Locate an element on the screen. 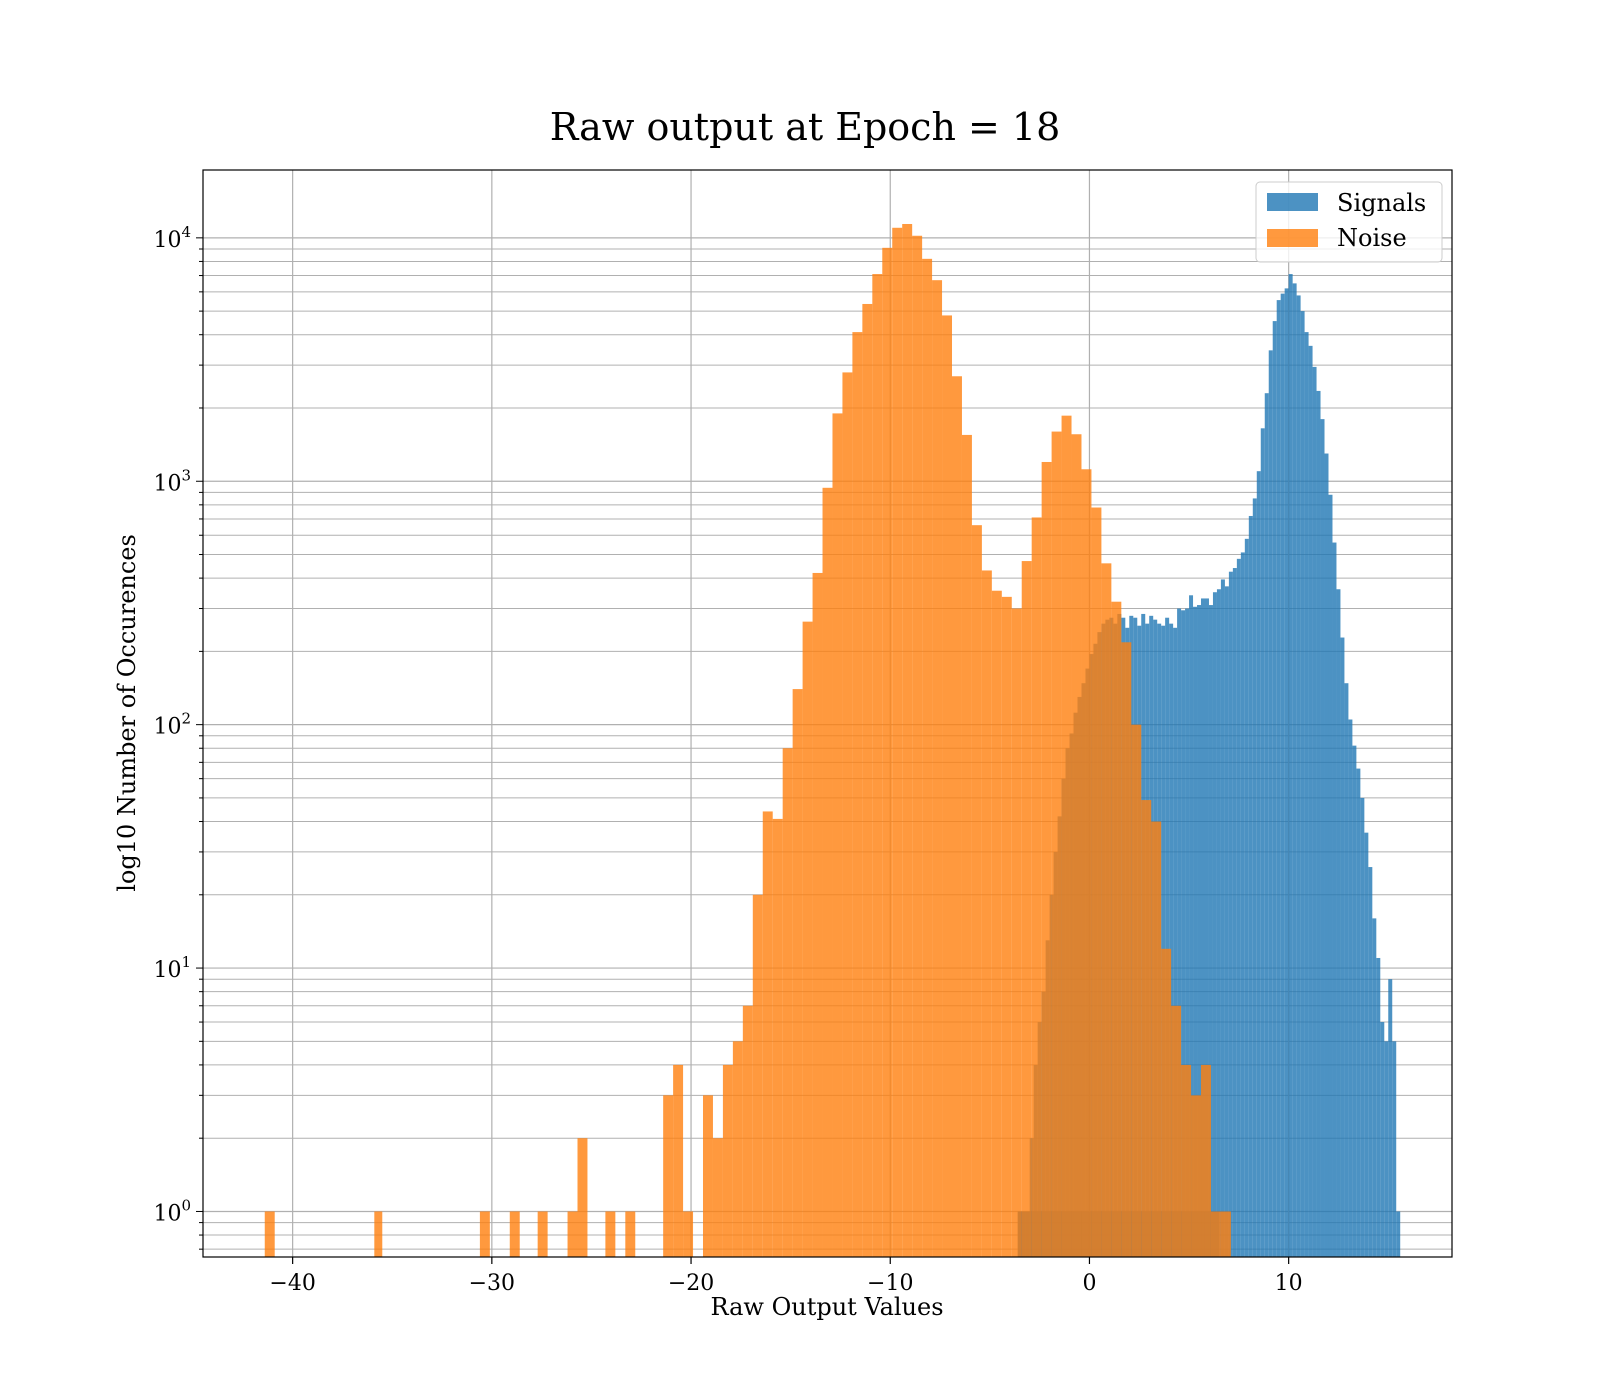 The width and height of the screenshot is (1600, 1400). y-tick-label: 10³ is located at coordinates (172, 481).